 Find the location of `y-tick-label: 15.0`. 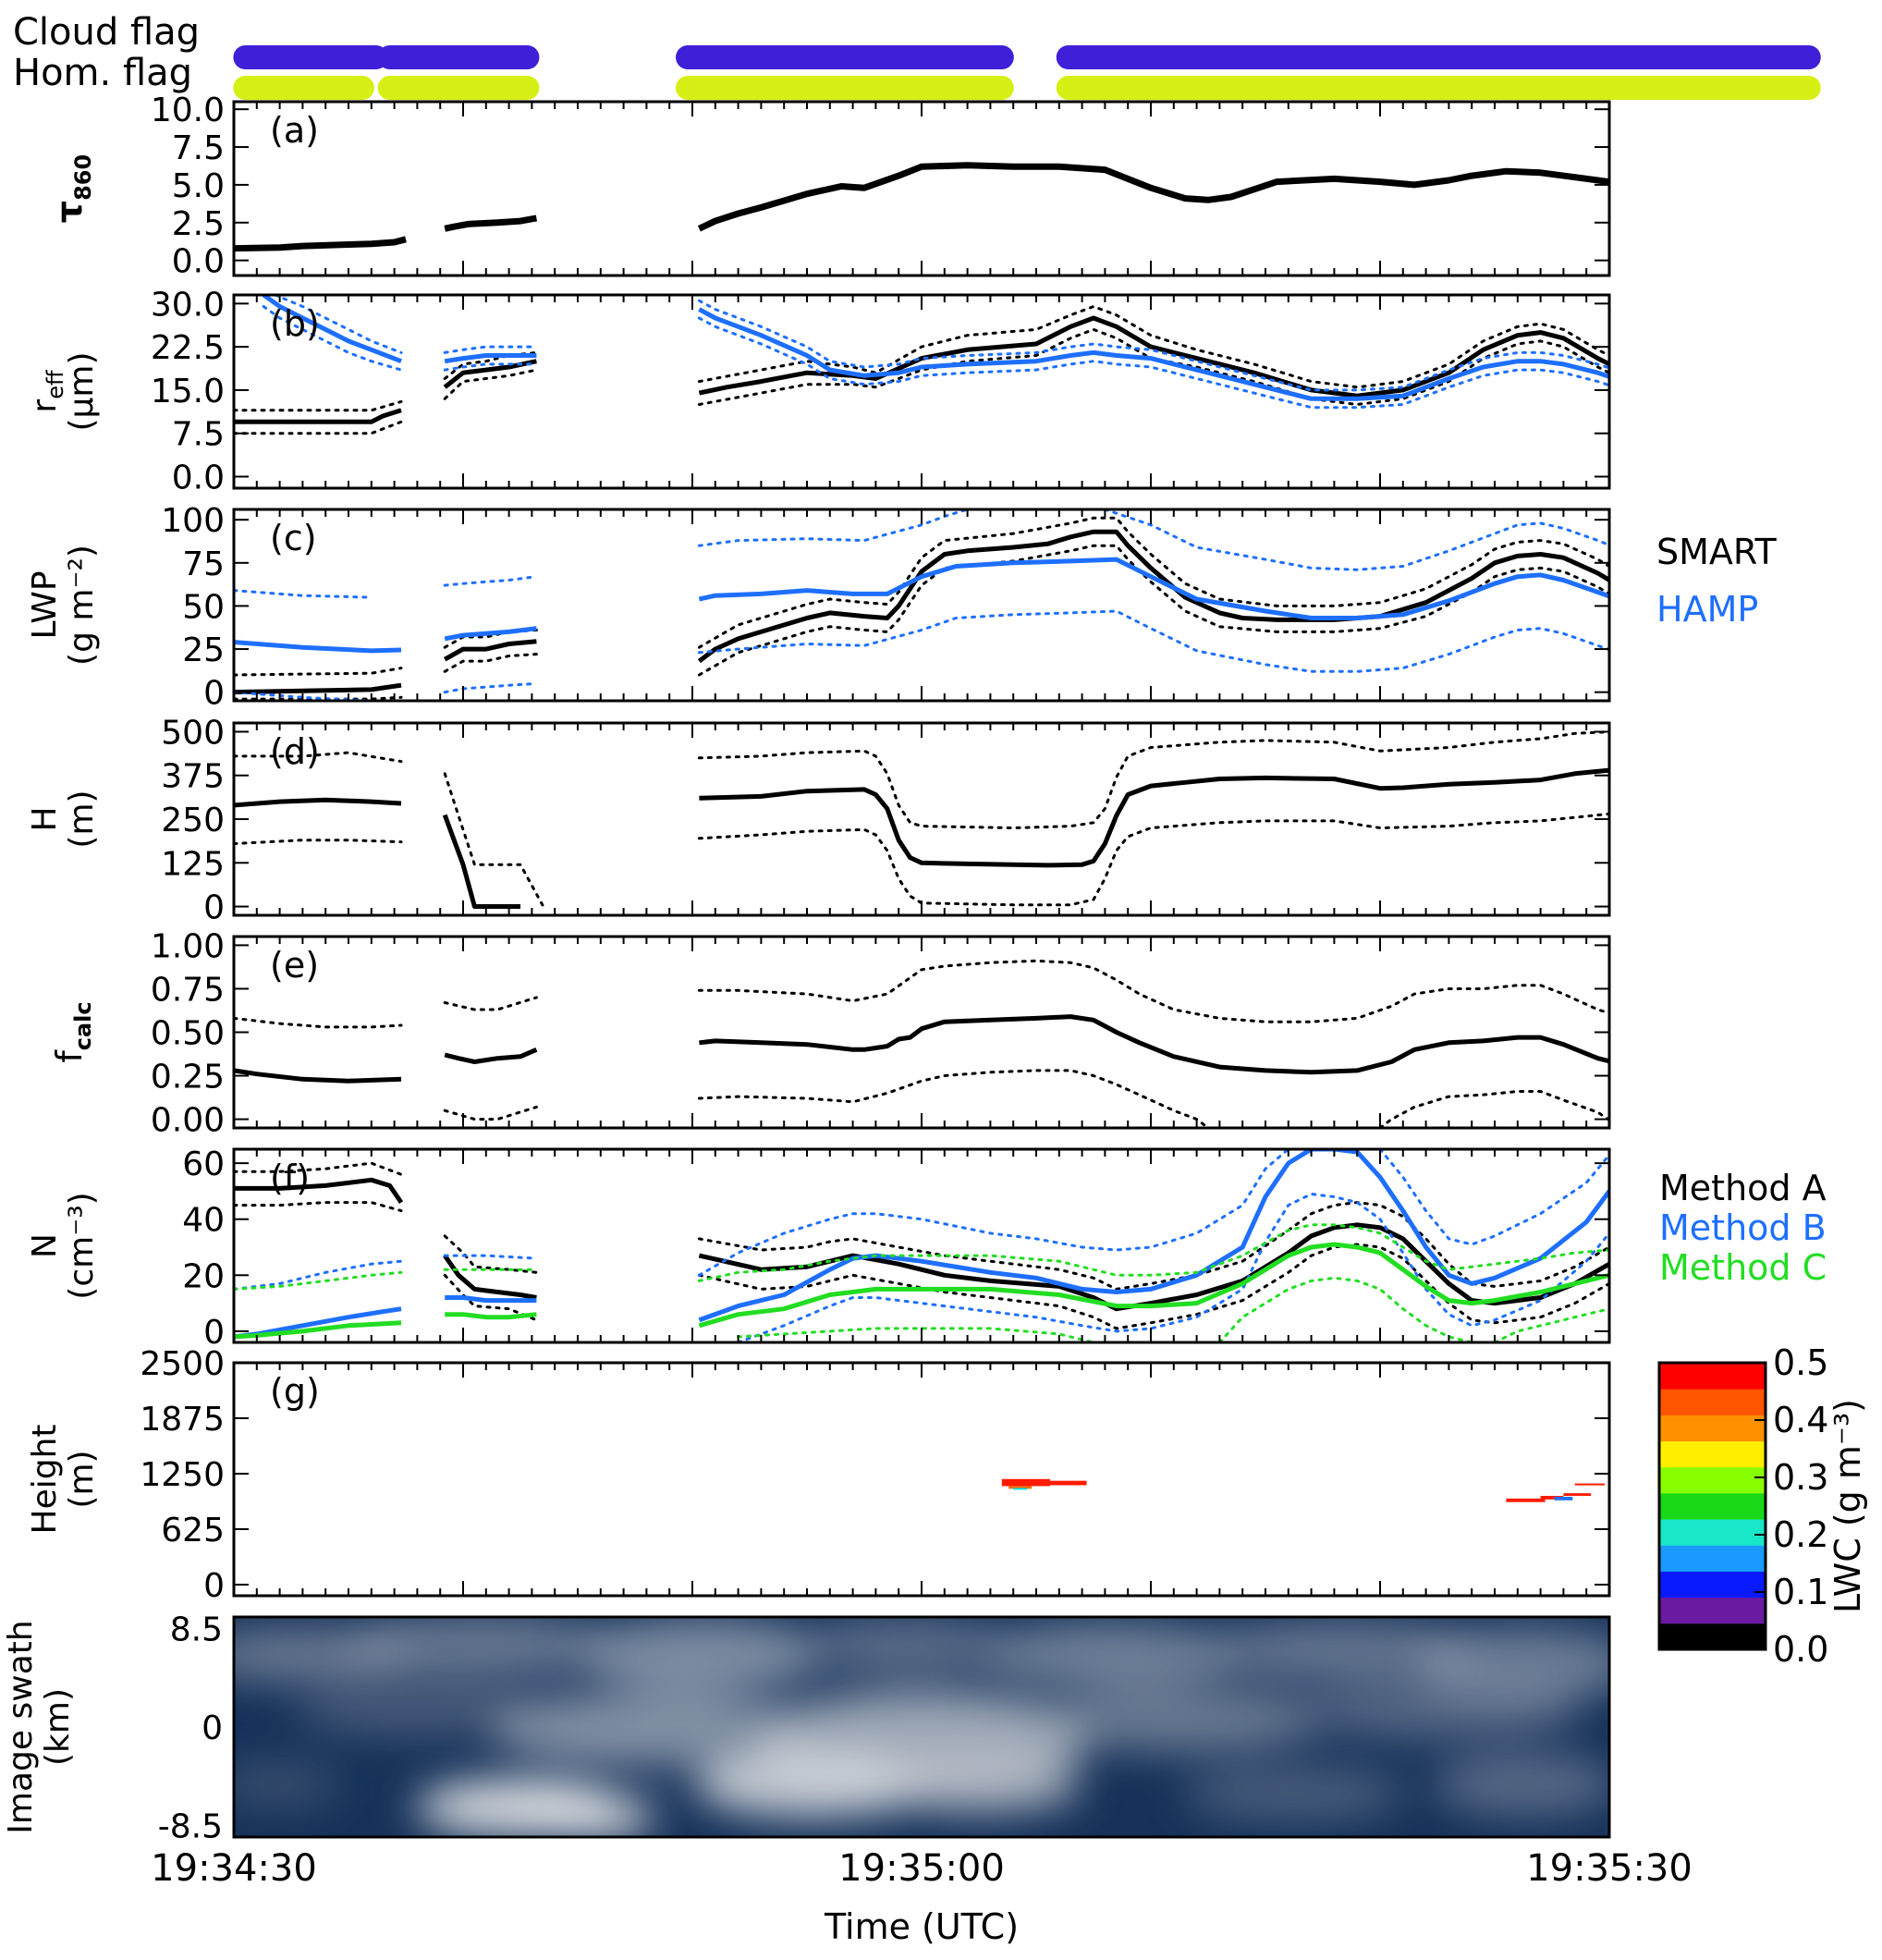

y-tick-label: 15.0 is located at coordinates (188, 391).